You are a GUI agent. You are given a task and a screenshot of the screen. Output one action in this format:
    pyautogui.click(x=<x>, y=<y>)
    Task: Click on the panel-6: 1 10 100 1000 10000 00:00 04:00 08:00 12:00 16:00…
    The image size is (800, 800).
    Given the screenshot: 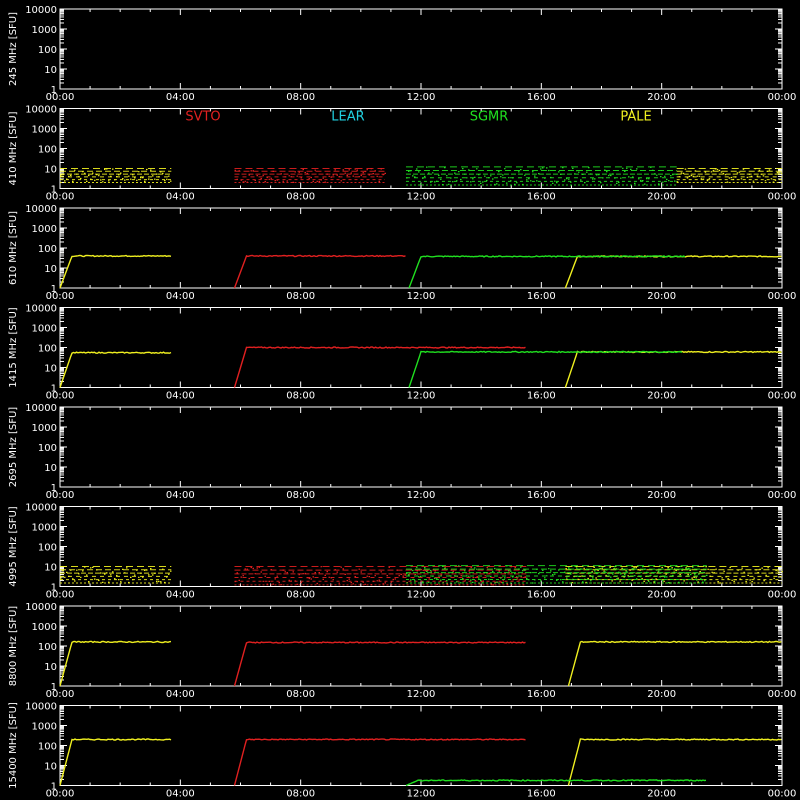 What is the action you would take?
    pyautogui.click(x=402, y=552)
    